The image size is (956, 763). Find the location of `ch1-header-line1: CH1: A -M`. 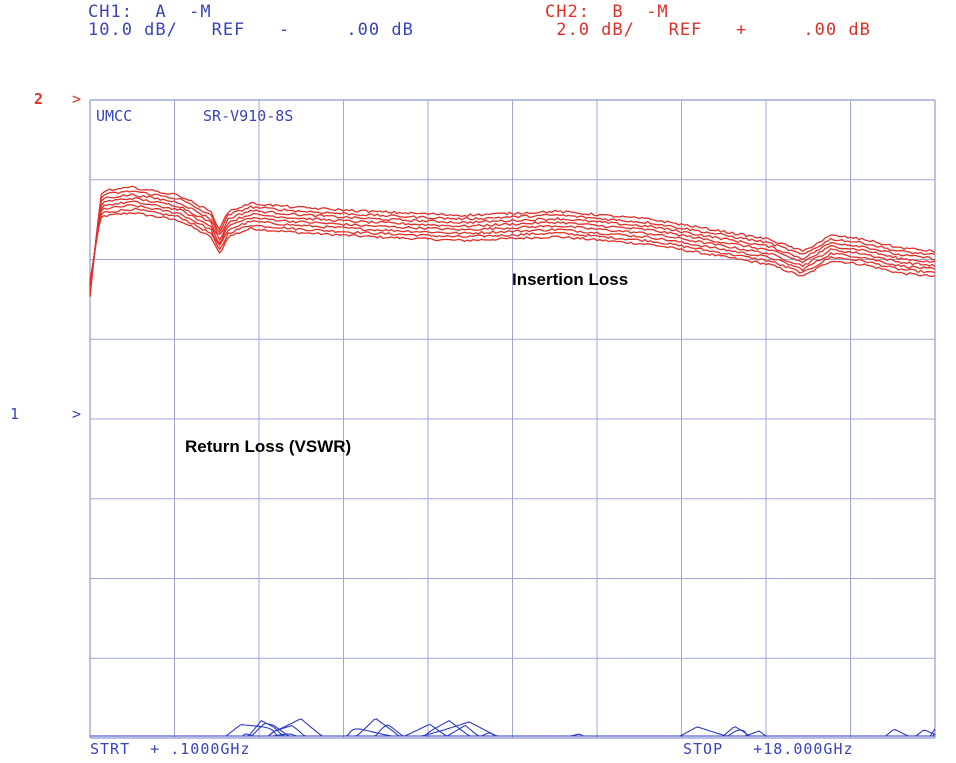

ch1-header-line1: CH1: A -M is located at coordinates (150, 12).